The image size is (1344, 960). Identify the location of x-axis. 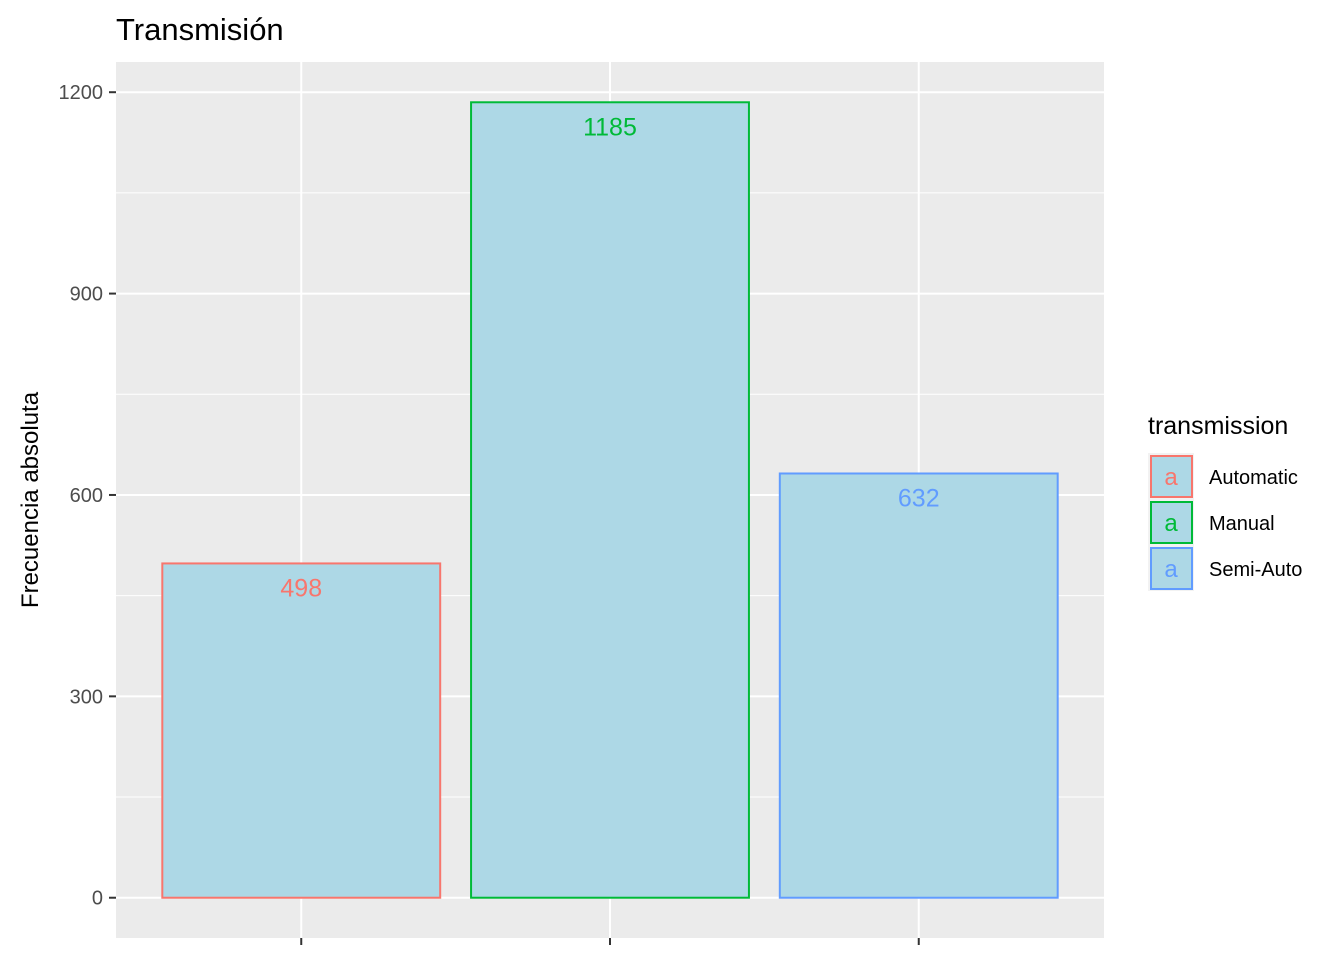
(610, 941).